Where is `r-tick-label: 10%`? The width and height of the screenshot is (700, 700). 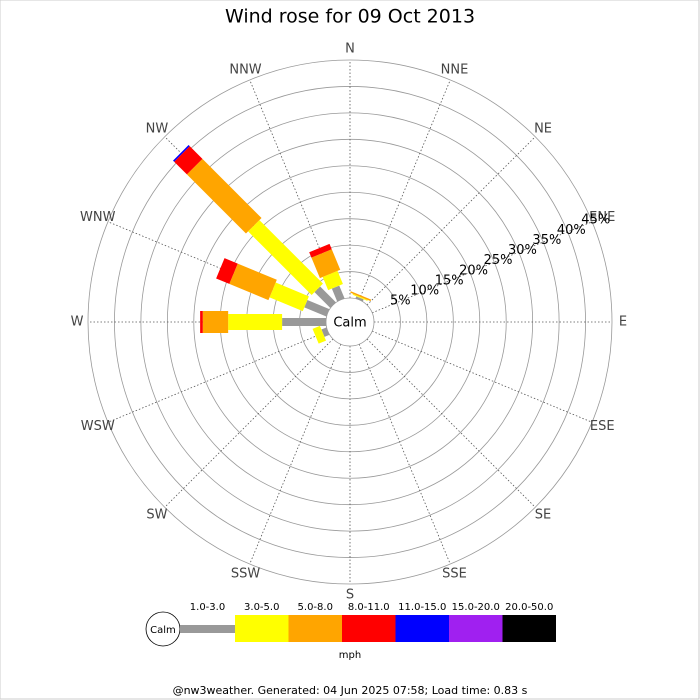 r-tick-label: 10% is located at coordinates (424, 291).